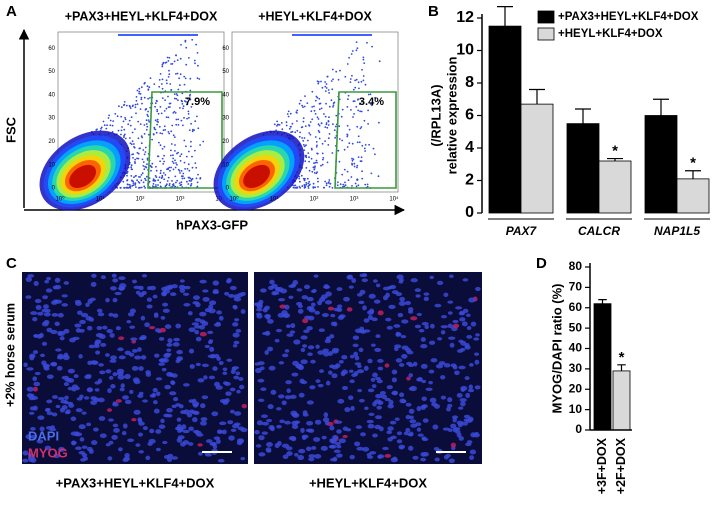 The height and width of the screenshot is (507, 716). Describe the element at coordinates (469, 147) in the screenshot. I see `y-tick-label: 4` at that location.